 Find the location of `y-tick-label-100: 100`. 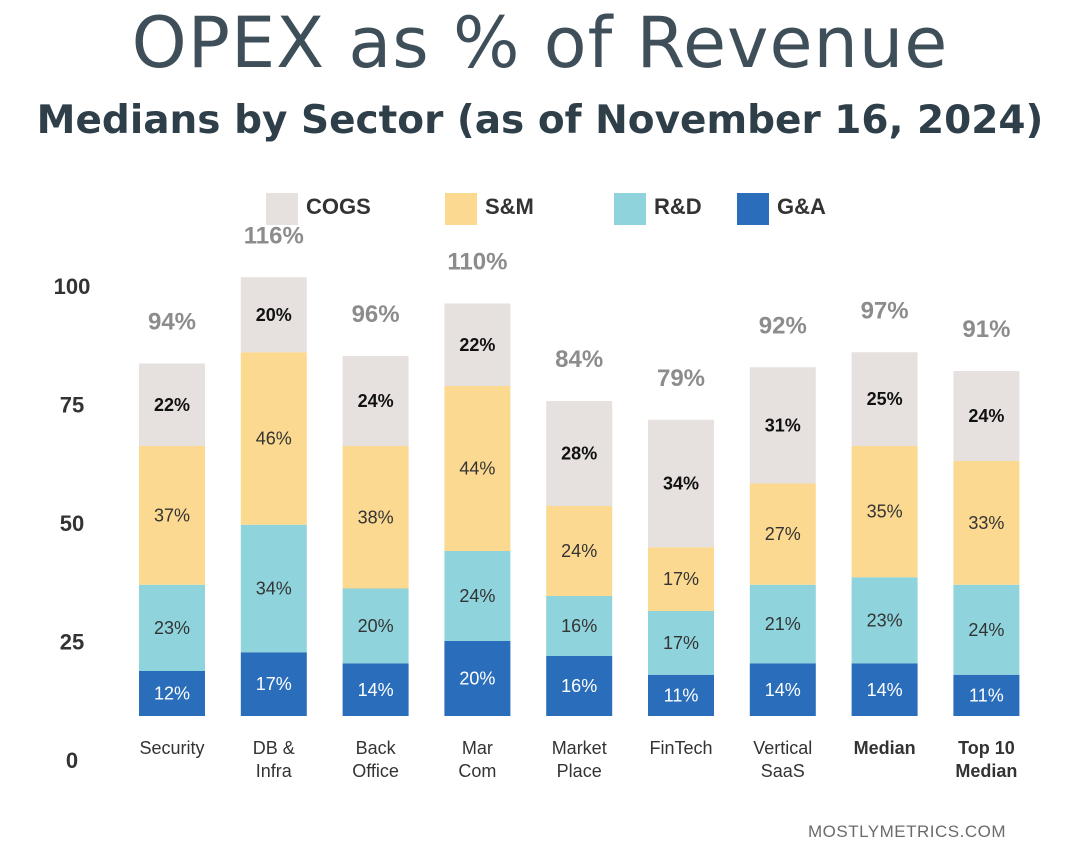

y-tick-label-100: 100 is located at coordinates (72, 286).